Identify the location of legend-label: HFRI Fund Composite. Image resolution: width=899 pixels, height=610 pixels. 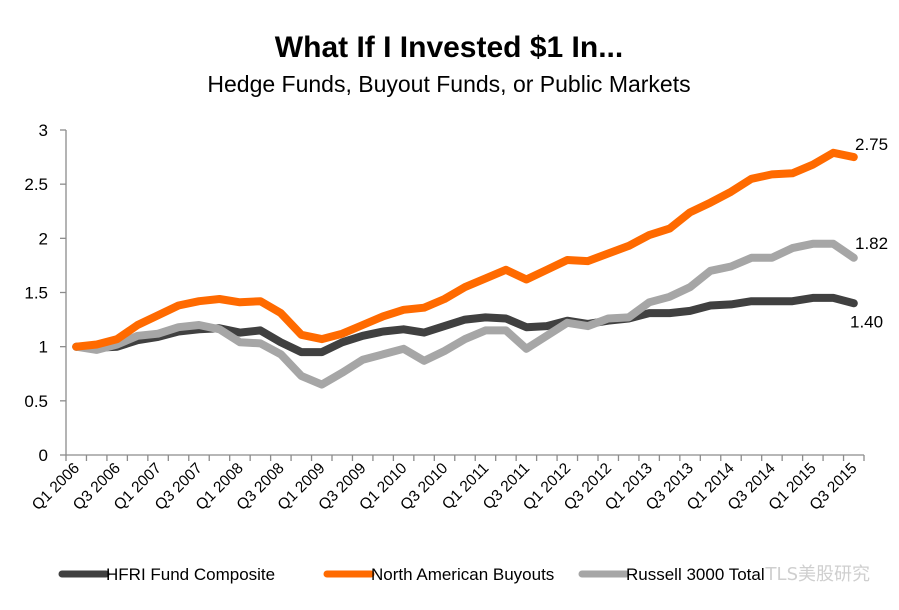
(190, 574).